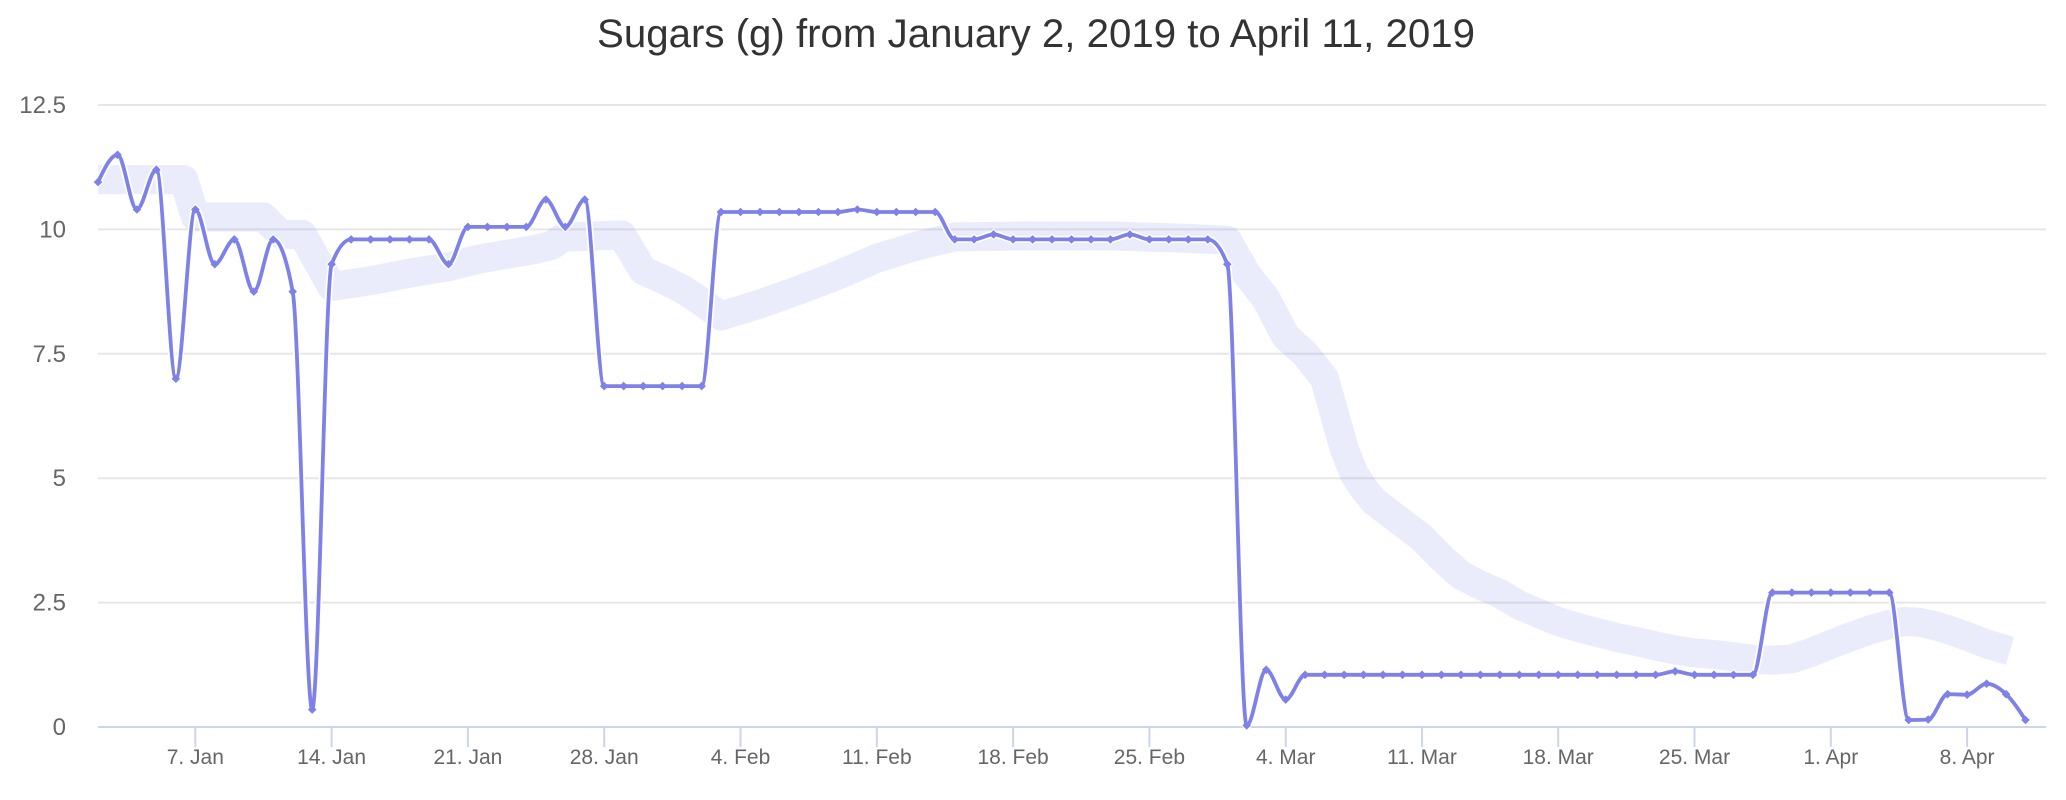  I want to click on svg-text: 12.5, so click(42, 105).